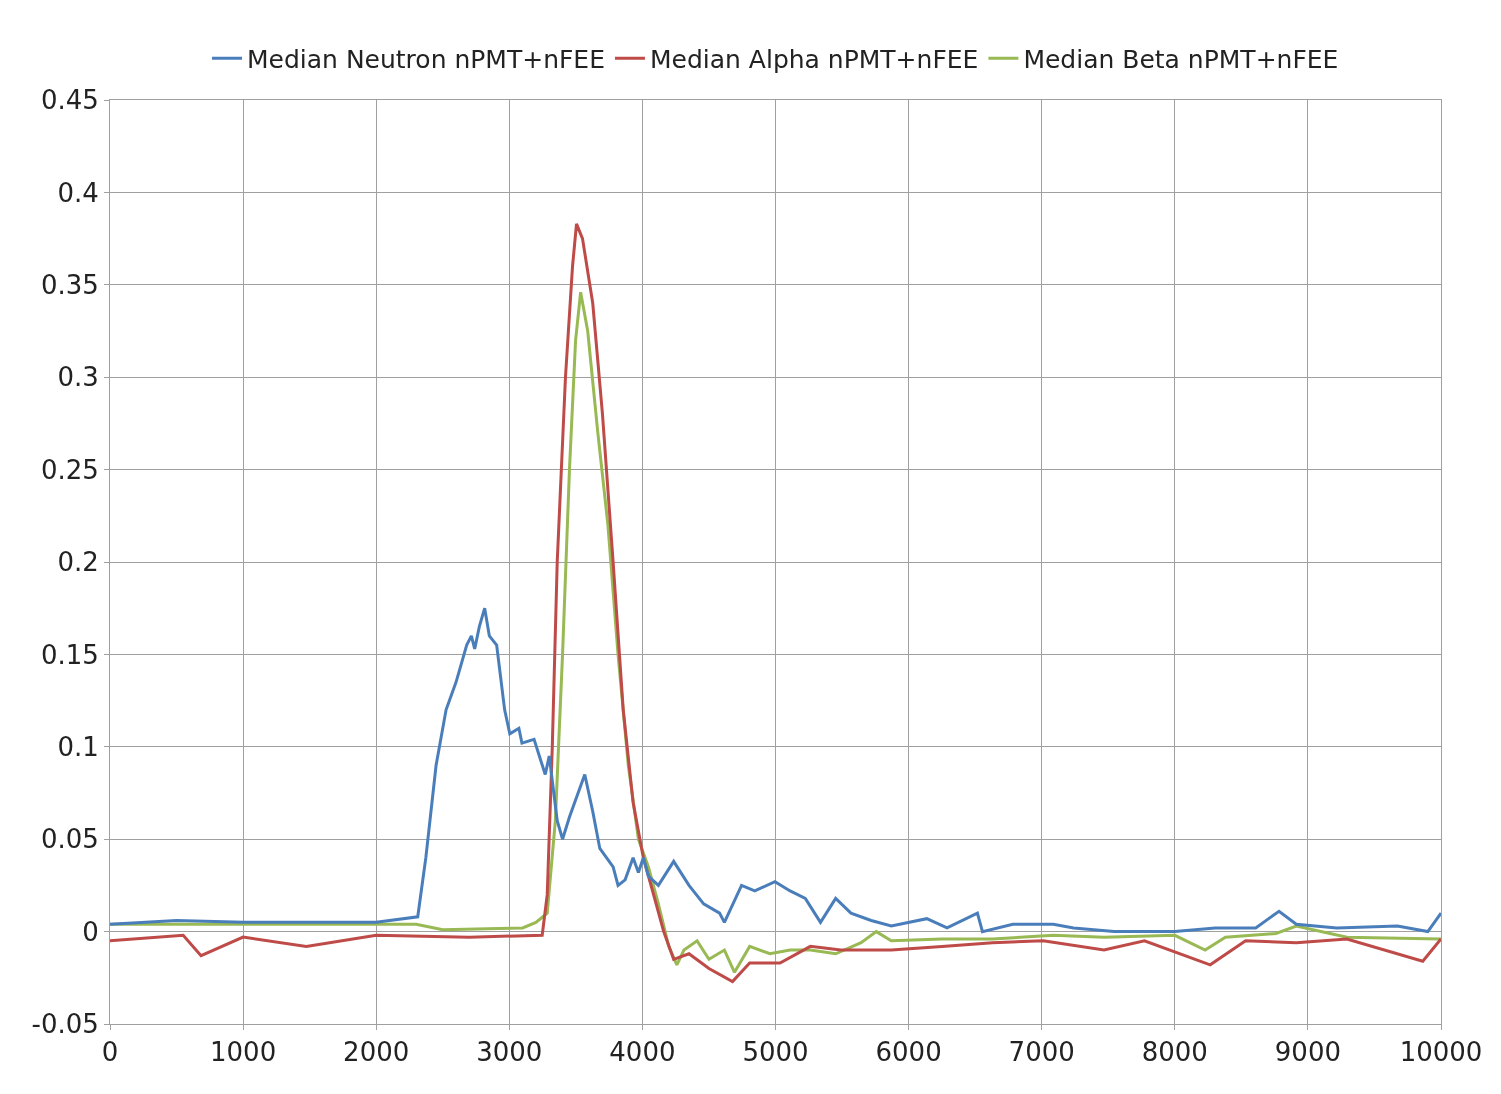 The width and height of the screenshot is (1501, 1094). What do you see at coordinates (69, 839) in the screenshot?
I see `y-tick-label: 0.05` at bounding box center [69, 839].